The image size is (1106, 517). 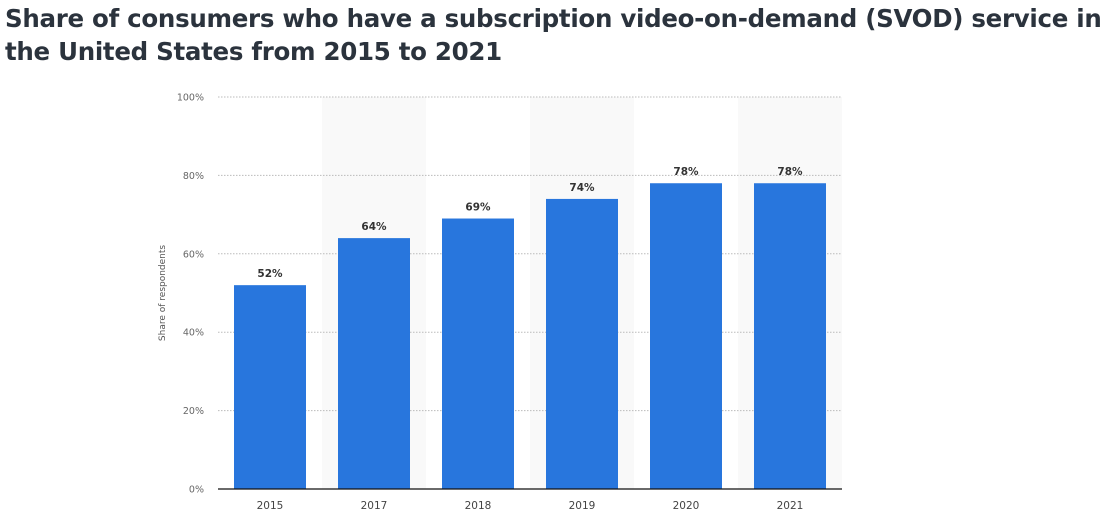 I want to click on y-tick-label: 40%, so click(x=193, y=333).